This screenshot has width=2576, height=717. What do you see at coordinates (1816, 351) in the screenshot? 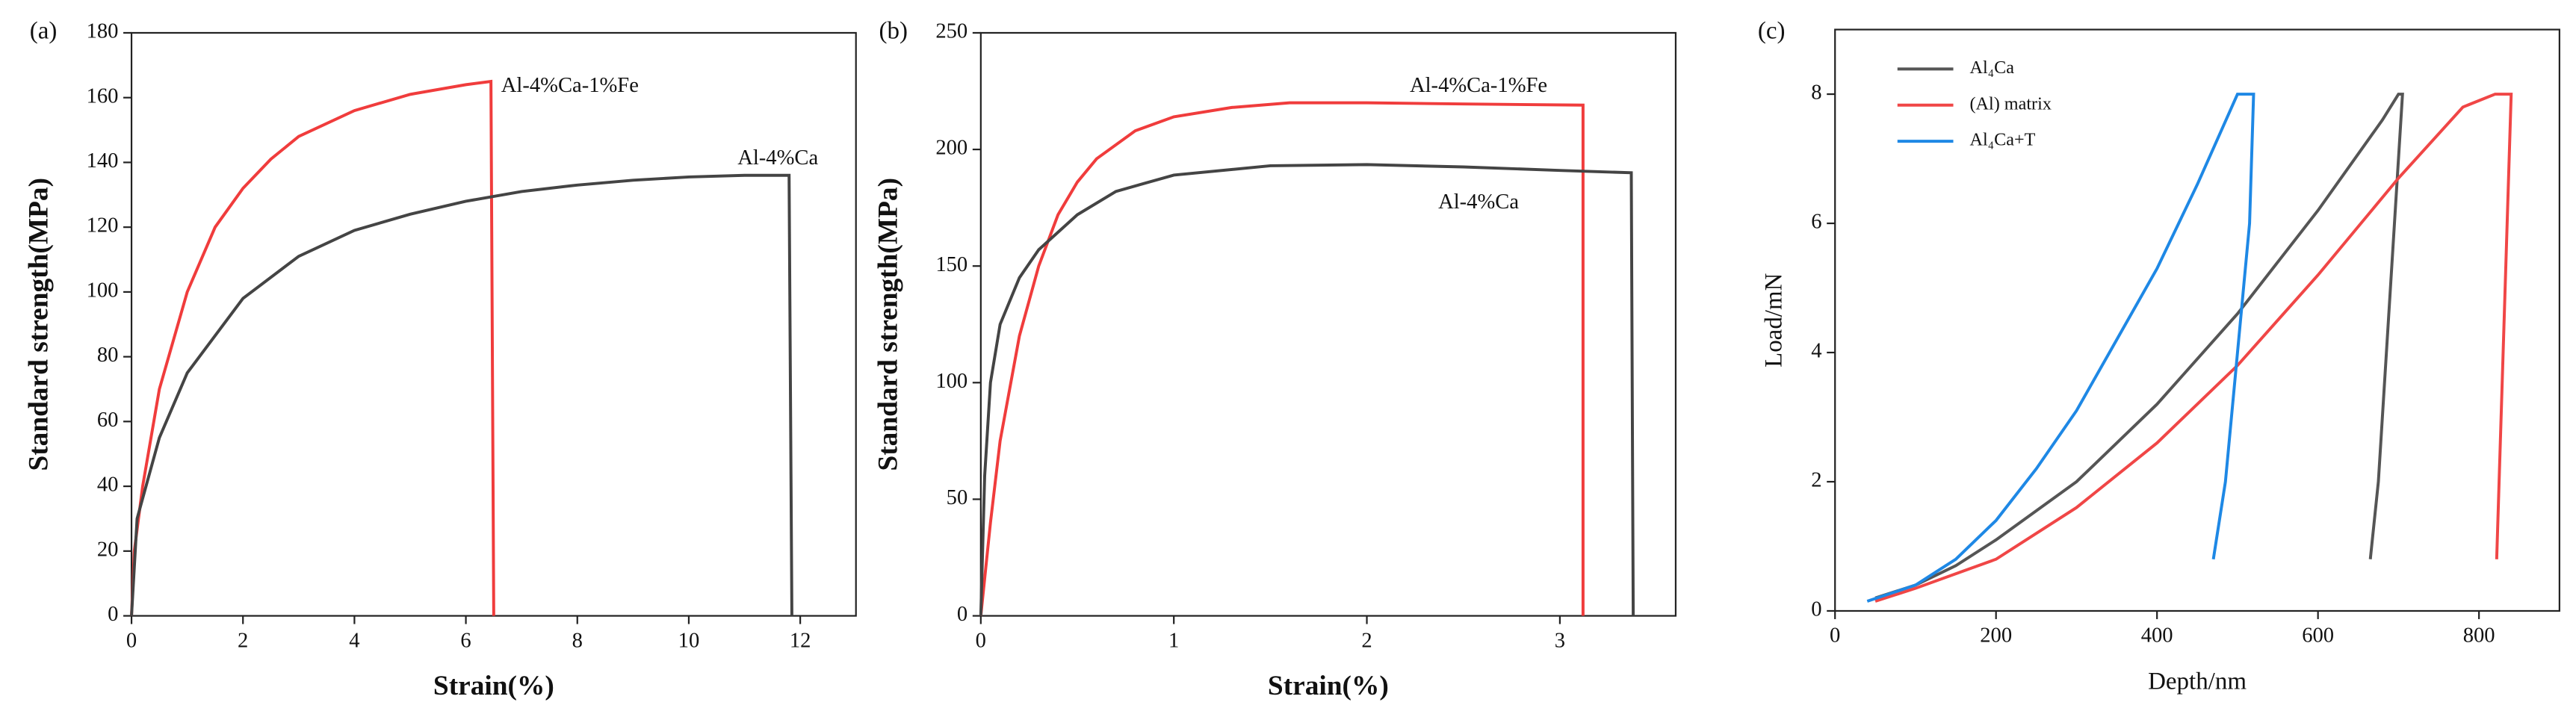
I see `y-tick-label: 4` at bounding box center [1816, 351].